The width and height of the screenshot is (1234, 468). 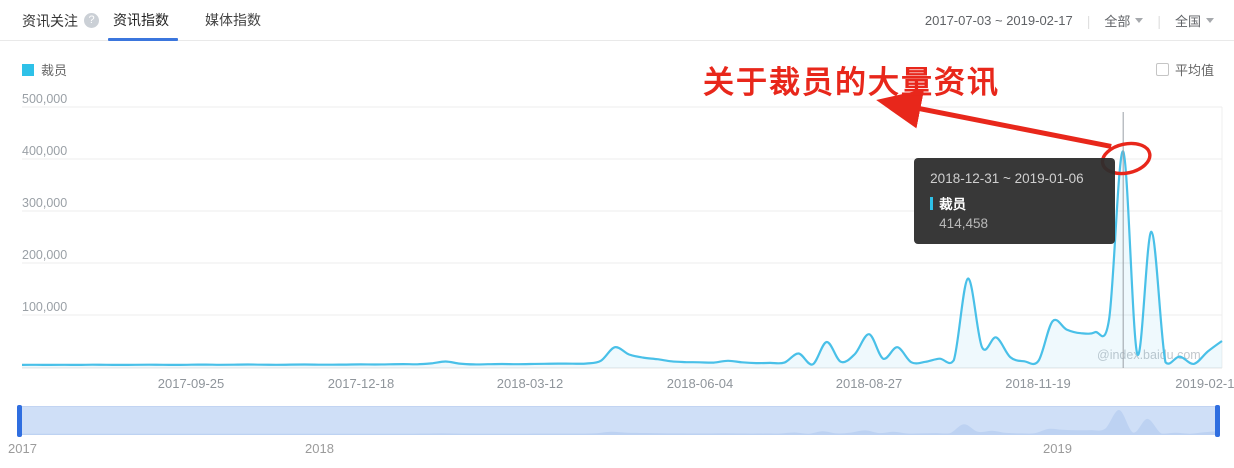 I want to click on region-dropdown: 全国, so click(x=1194, y=20).